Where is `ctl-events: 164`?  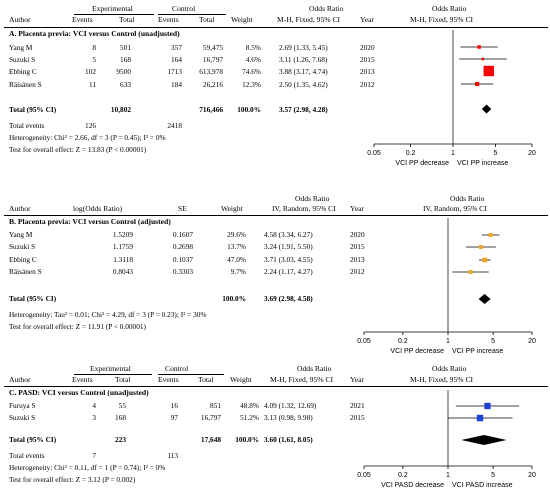
ctl-events: 164 is located at coordinates (176, 59).